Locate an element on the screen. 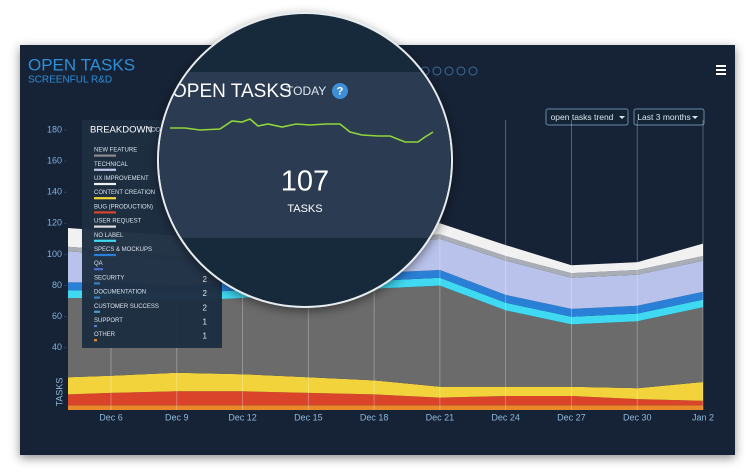  breakdown-label: NEW FEATURE is located at coordinates (115, 151).